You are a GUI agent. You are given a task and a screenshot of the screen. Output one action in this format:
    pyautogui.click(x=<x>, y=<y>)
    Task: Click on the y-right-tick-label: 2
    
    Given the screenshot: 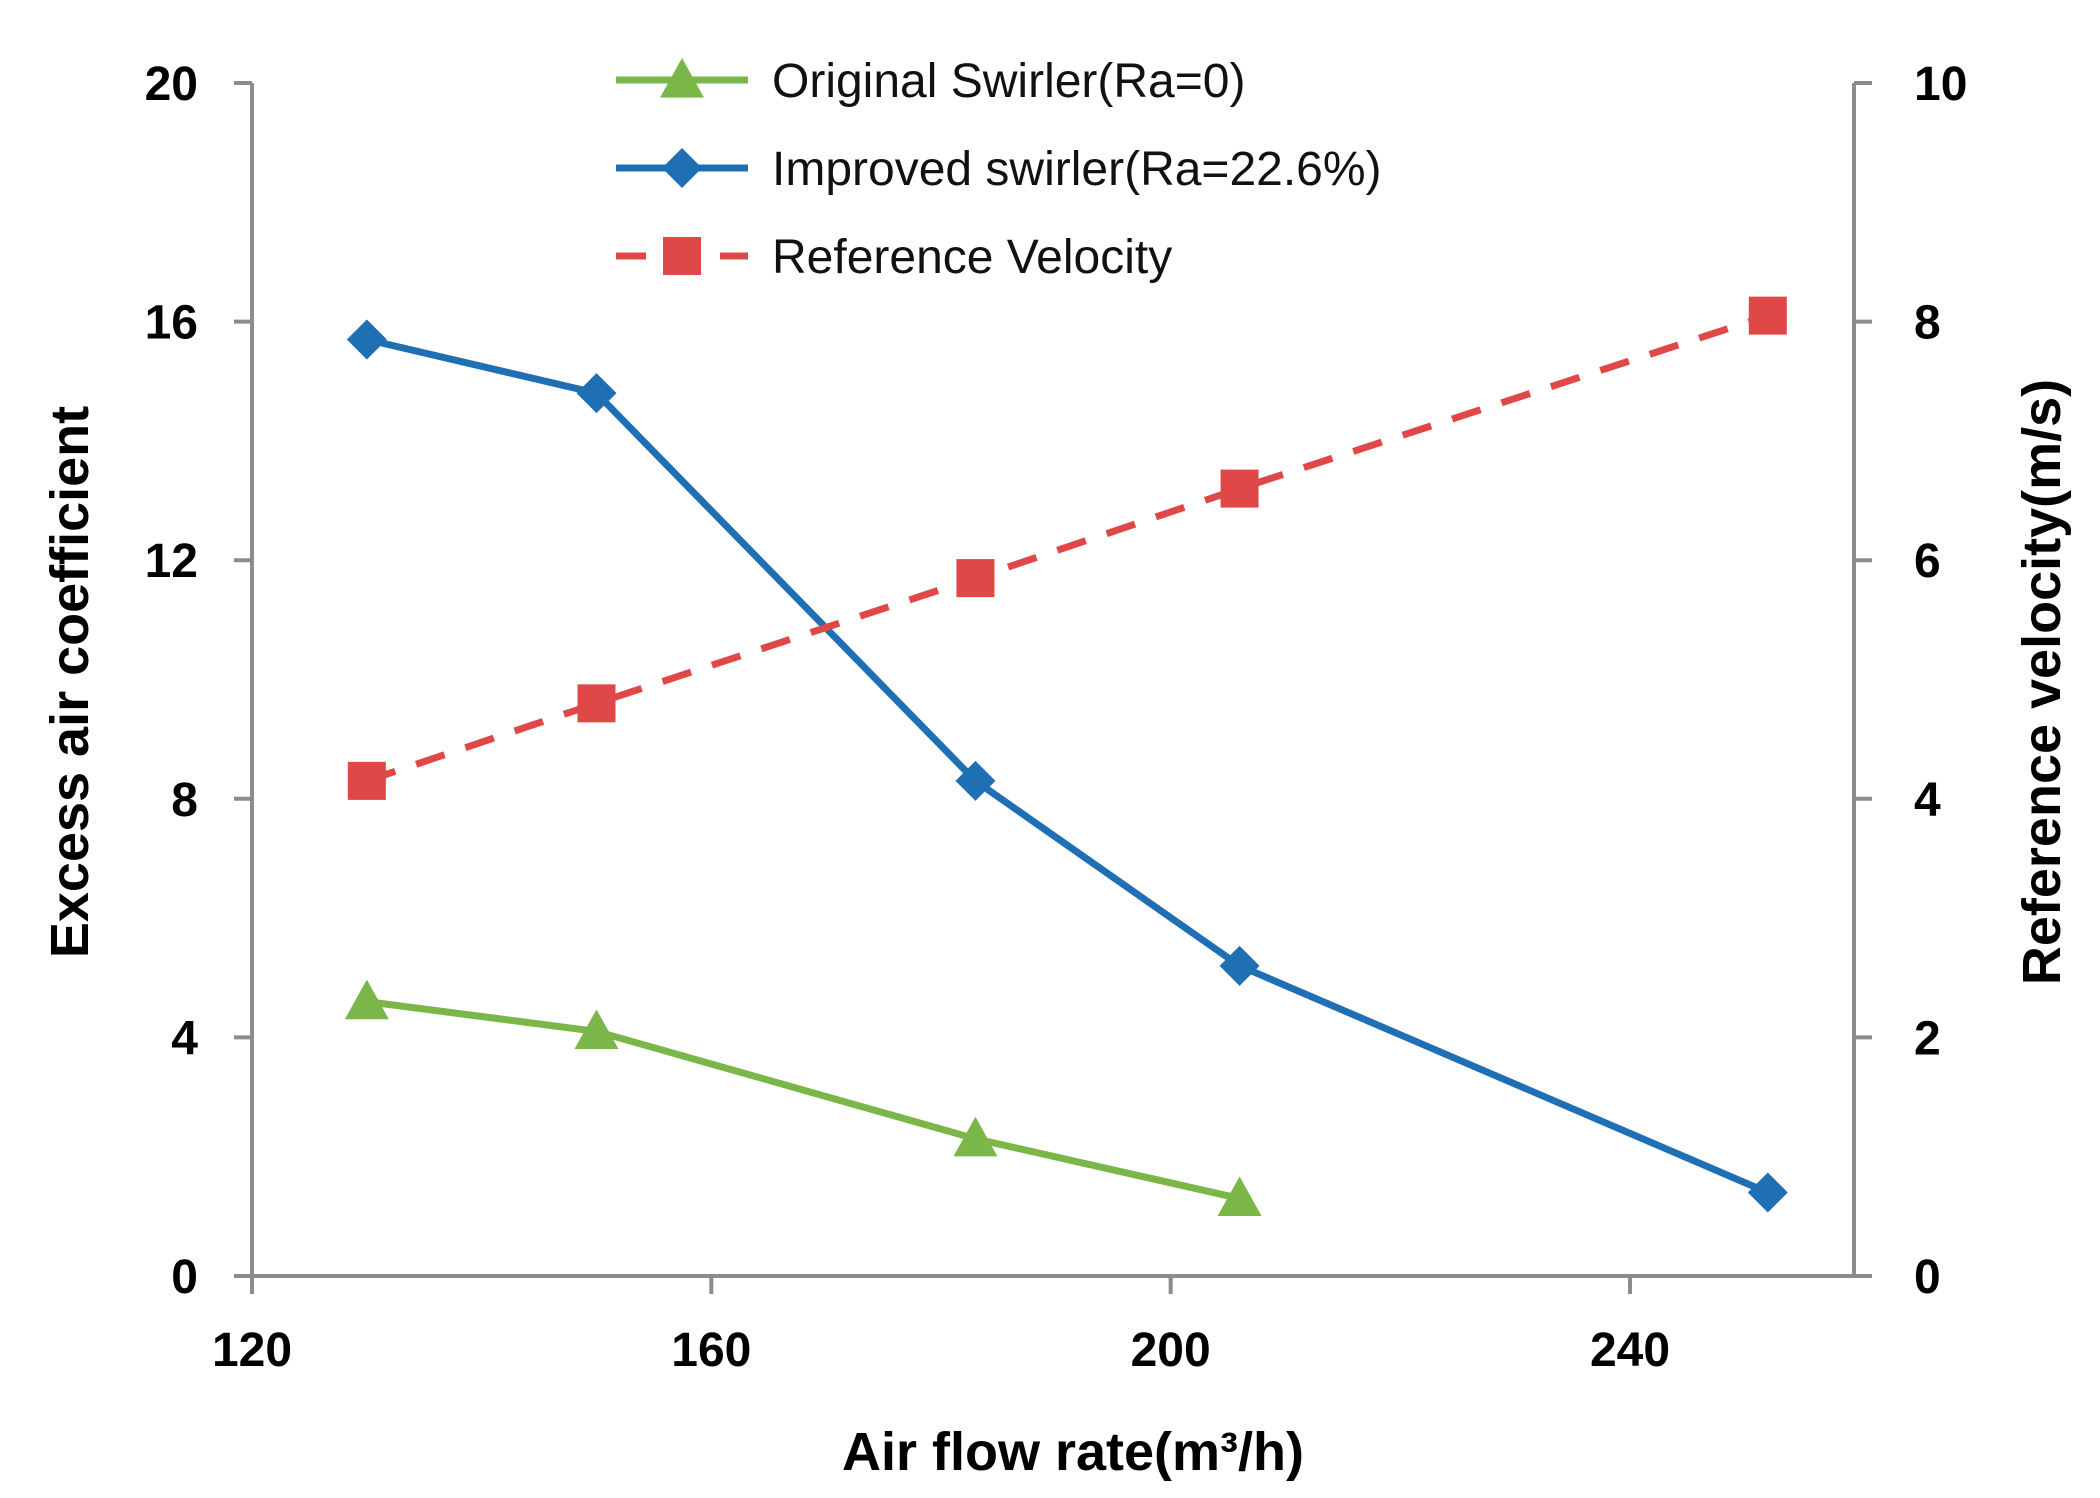 What is the action you would take?
    pyautogui.click(x=1927, y=1038)
    